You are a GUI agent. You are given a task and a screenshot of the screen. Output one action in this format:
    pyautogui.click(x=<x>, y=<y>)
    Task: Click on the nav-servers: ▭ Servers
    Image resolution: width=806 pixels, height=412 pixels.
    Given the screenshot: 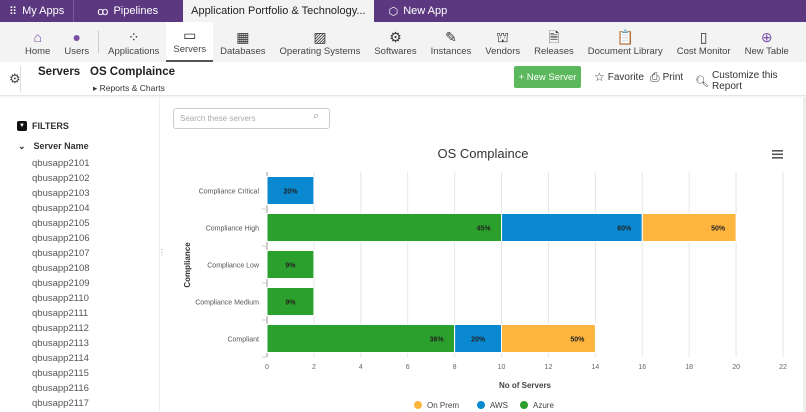 What is the action you would take?
    pyautogui.click(x=190, y=42)
    